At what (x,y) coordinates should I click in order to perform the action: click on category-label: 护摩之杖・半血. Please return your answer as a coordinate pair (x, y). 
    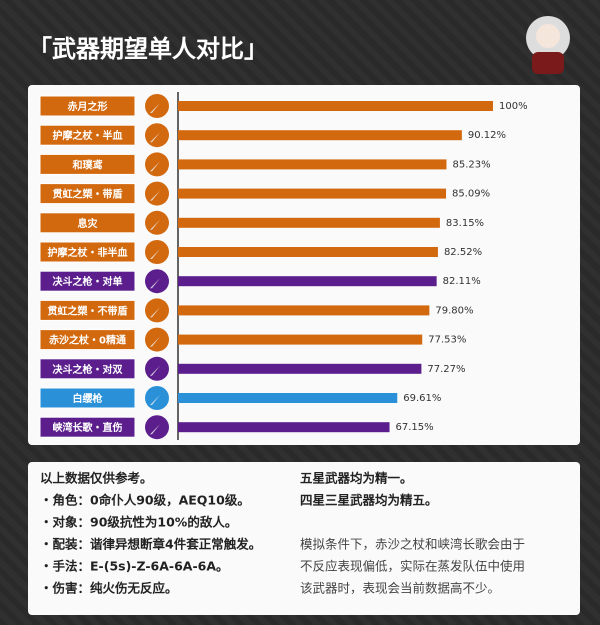
    Looking at the image, I should click on (88, 135).